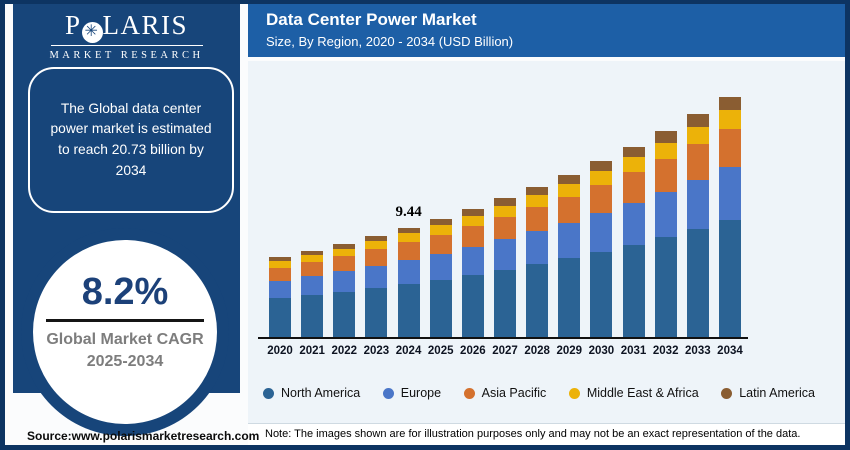 The height and width of the screenshot is (450, 850). I want to click on bar-2023-segment-middle-east-africa, so click(376, 245).